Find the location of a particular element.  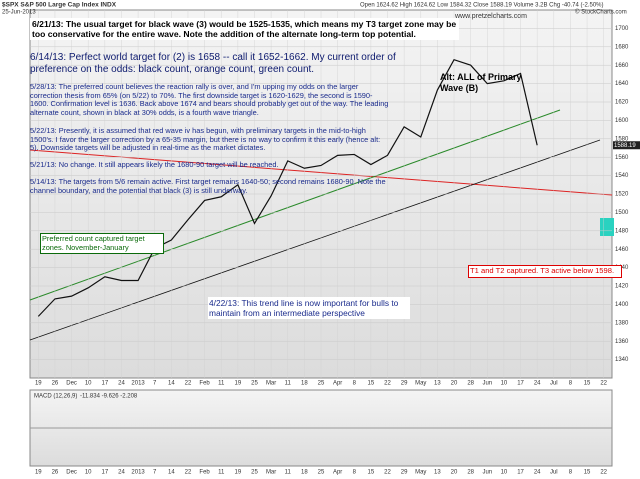

y-tick-label: 1440 is located at coordinates (622, 268).